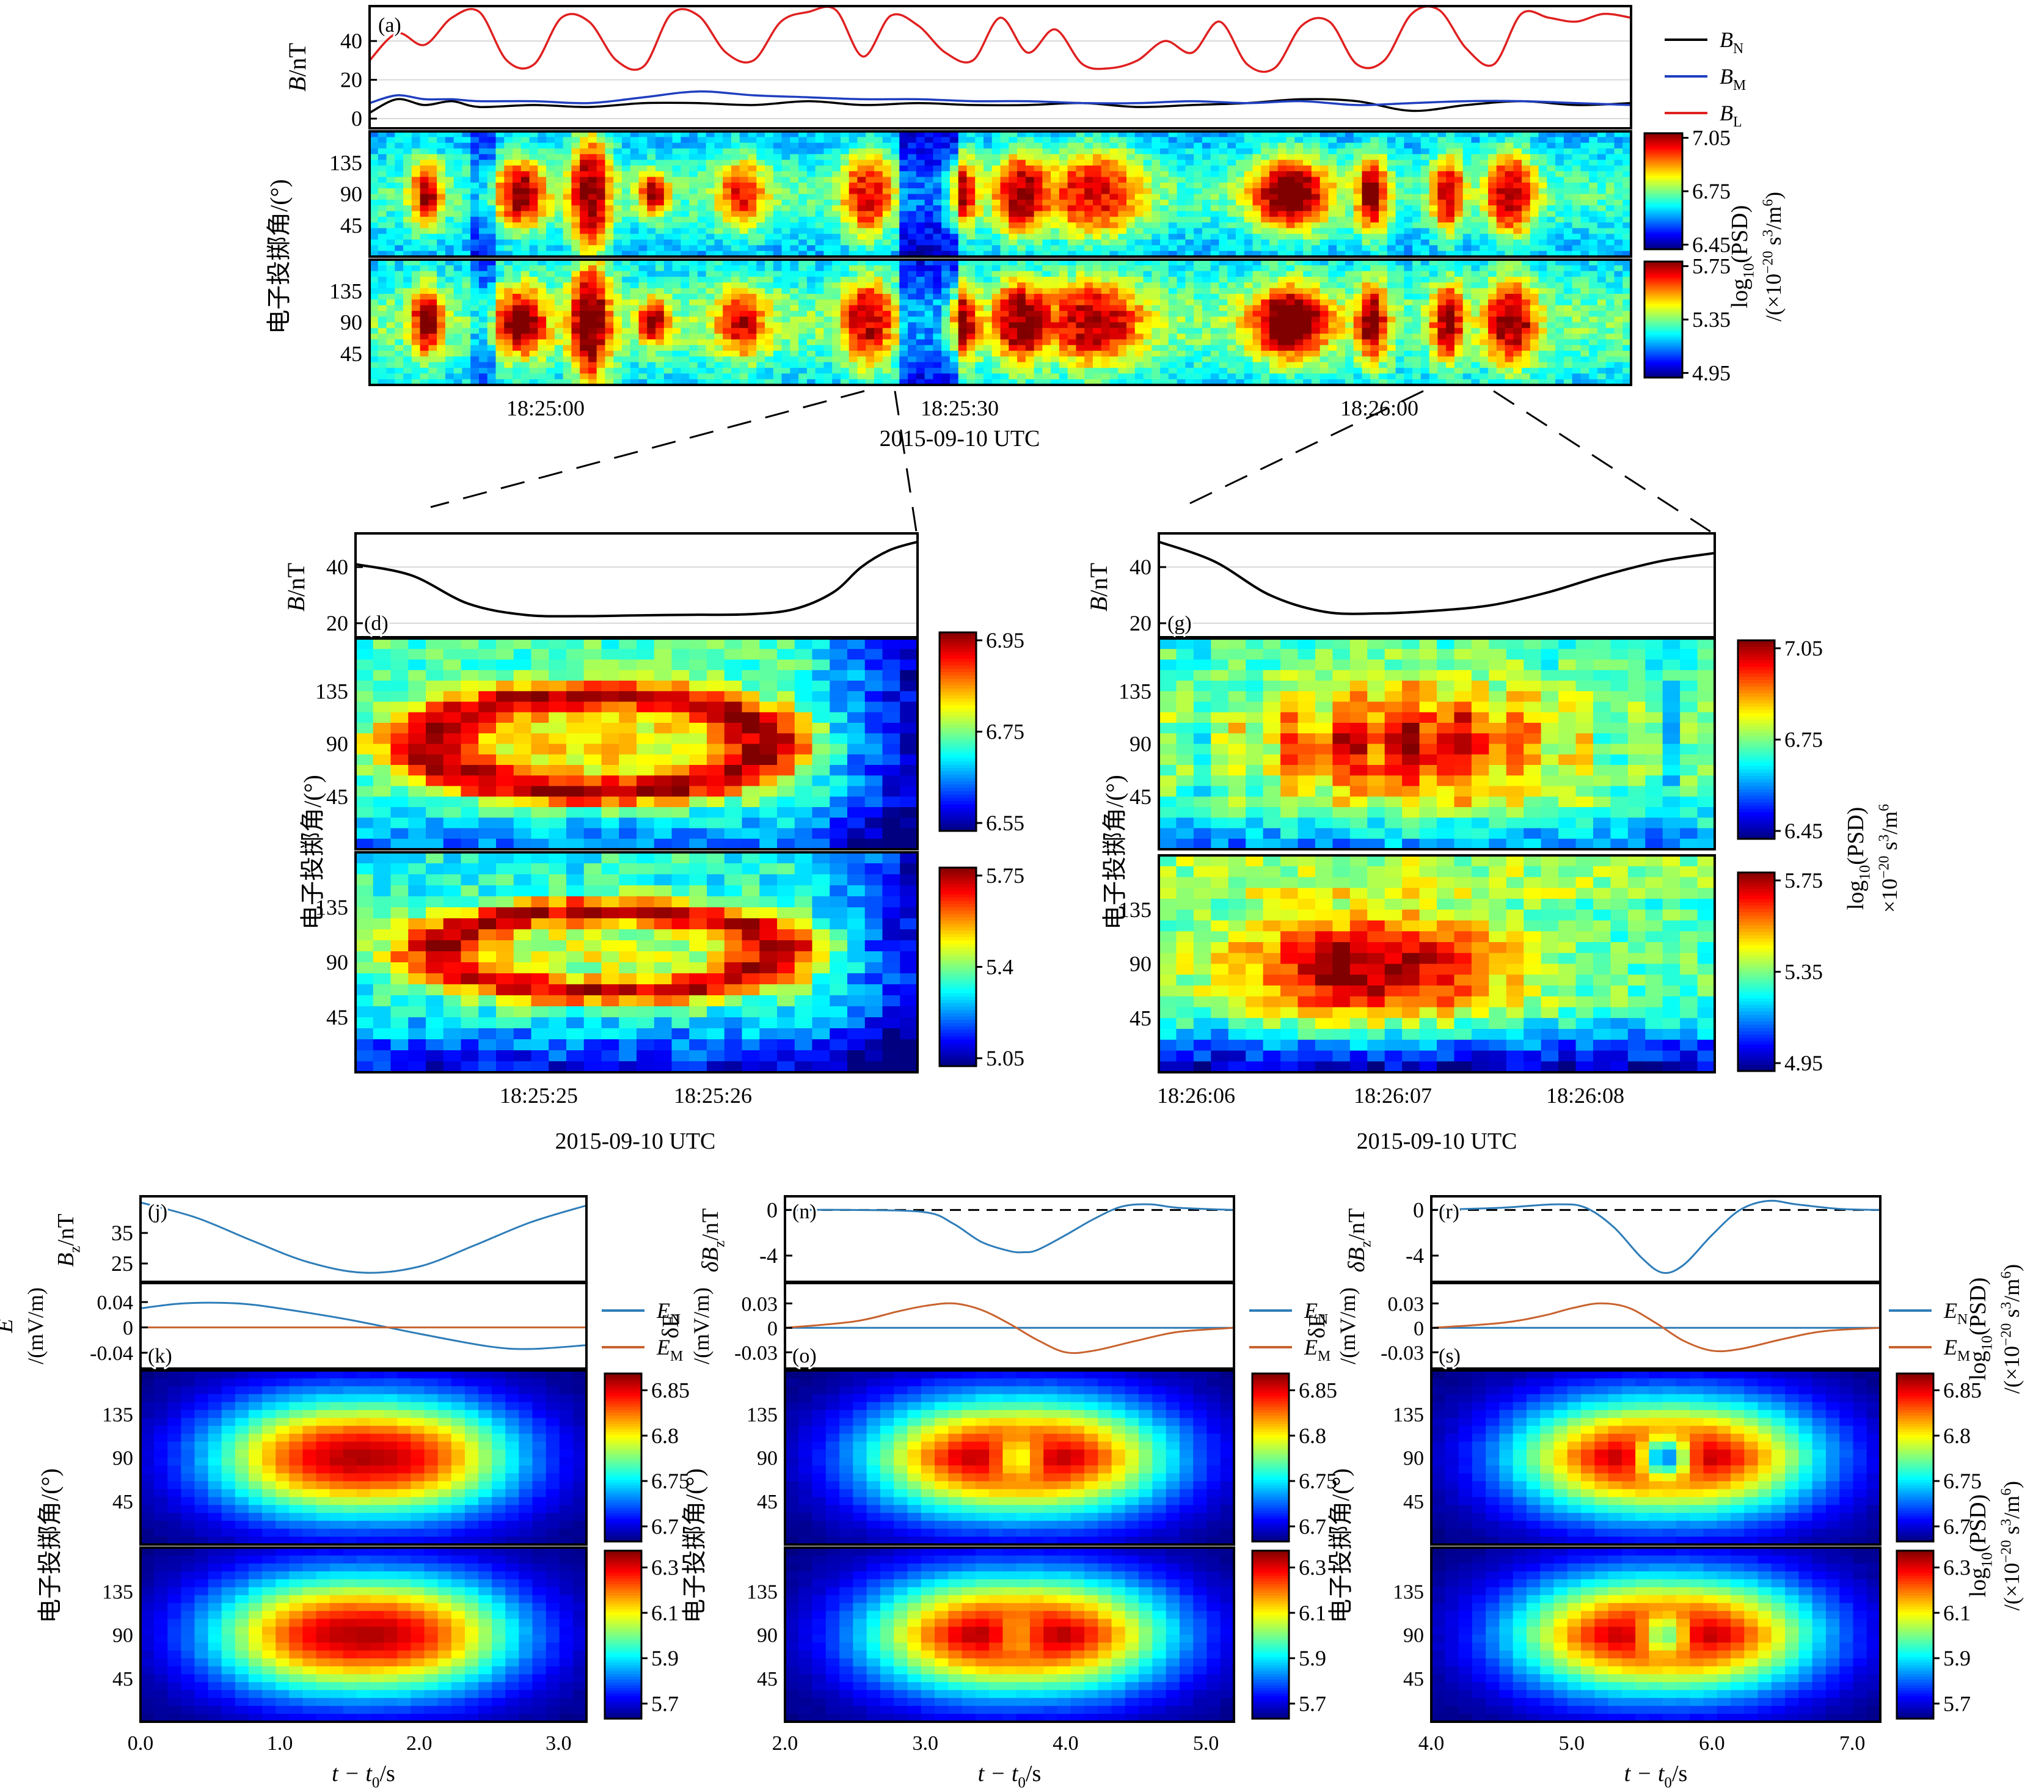 The height and width of the screenshot is (1792, 2044). What do you see at coordinates (1663, 138) in the screenshot?
I see `colorbar-segment` at bounding box center [1663, 138].